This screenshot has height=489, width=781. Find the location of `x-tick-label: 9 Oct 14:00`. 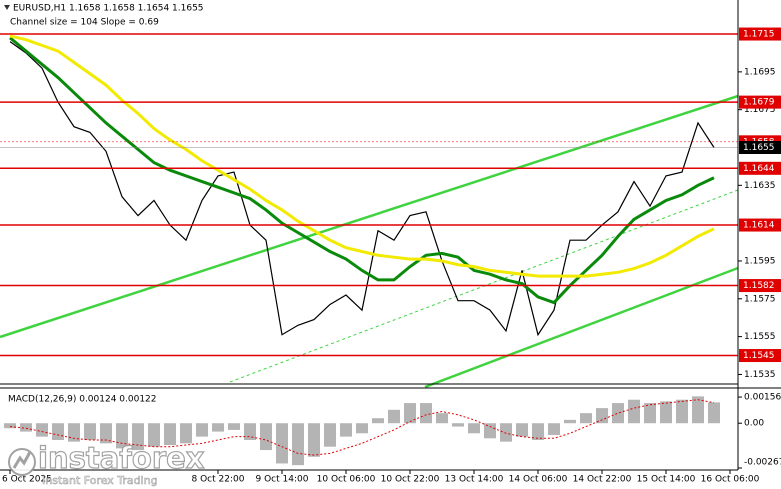

x-tick-label: 9 Oct 14:00 is located at coordinates (282, 480).